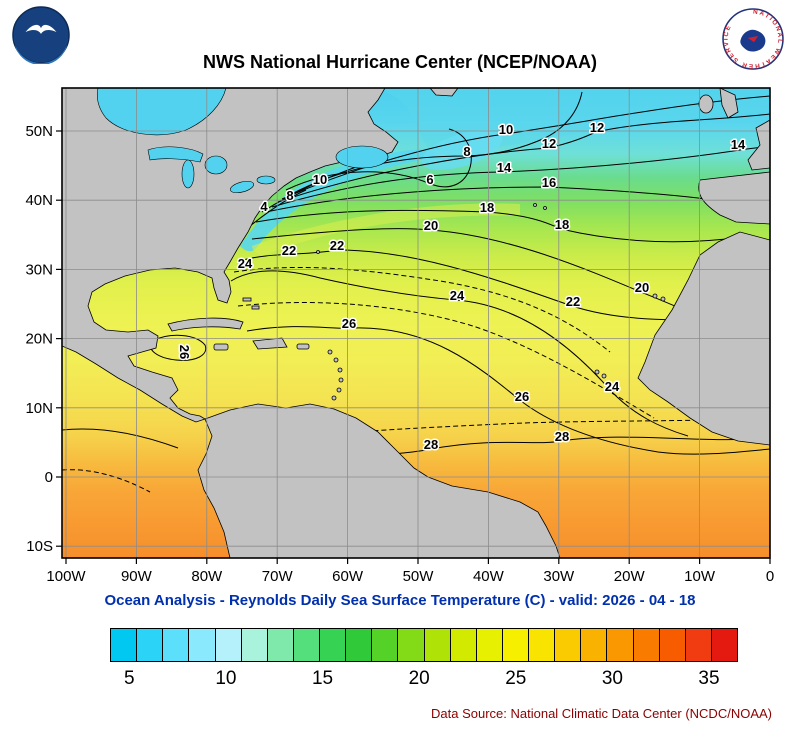 The width and height of the screenshot is (800, 737). I want to click on noaa-logo-gull-icon, so click(41, 29).